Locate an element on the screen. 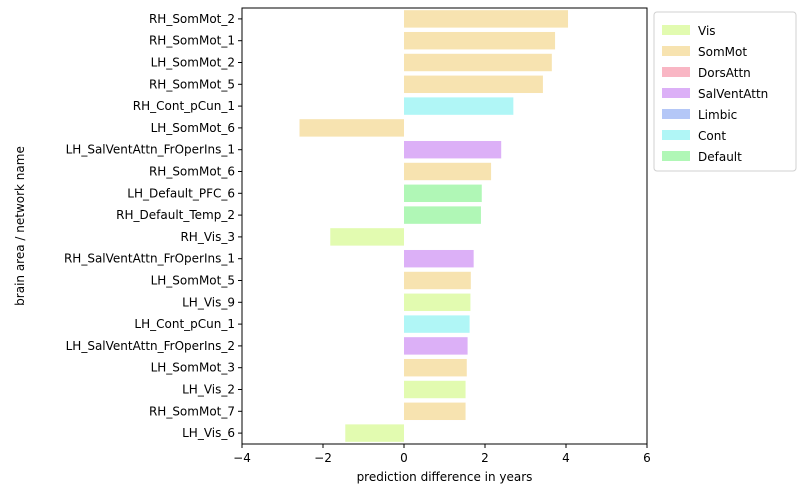  y-tick-label: LH_Cont_pCun_1 is located at coordinates (184, 324).